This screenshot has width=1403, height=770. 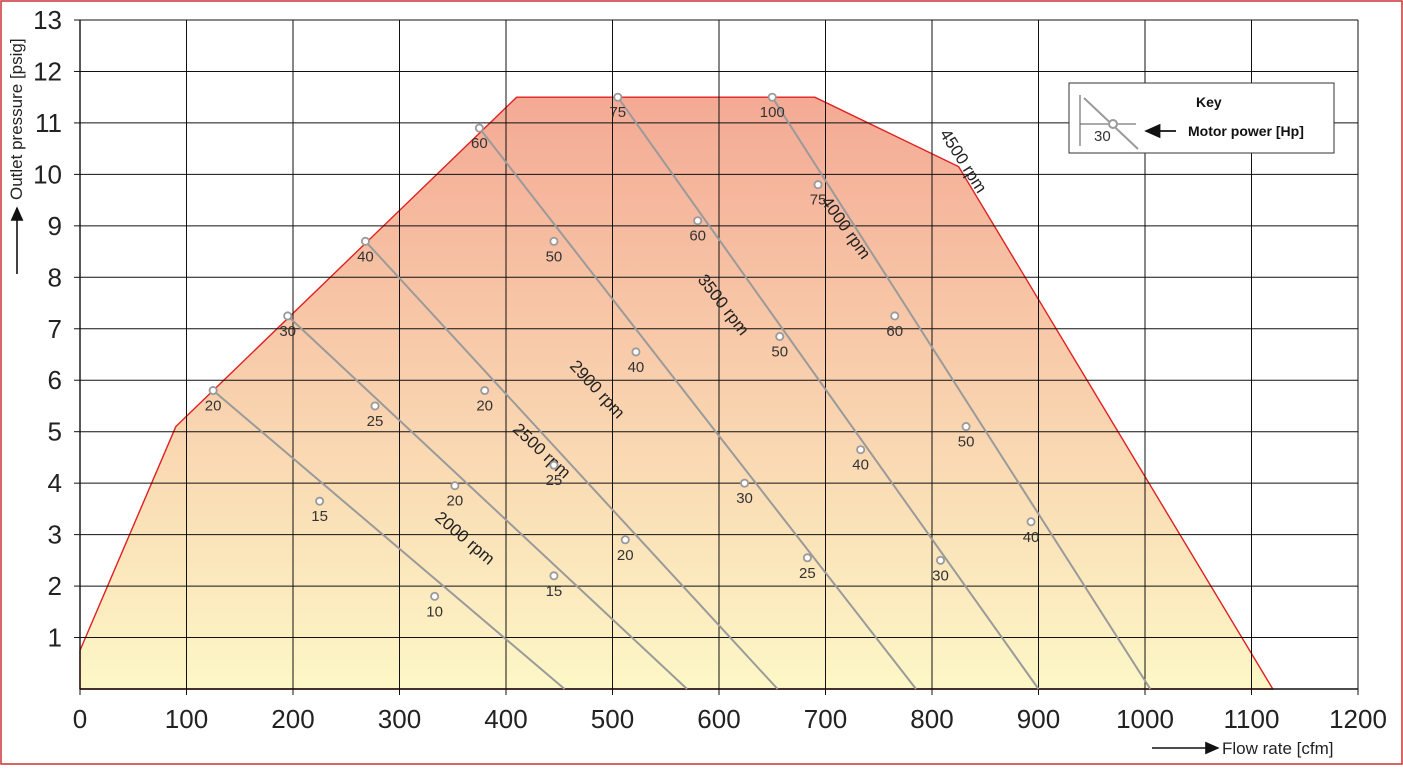 I want to click on x-tick-label: 300, so click(x=399, y=719).